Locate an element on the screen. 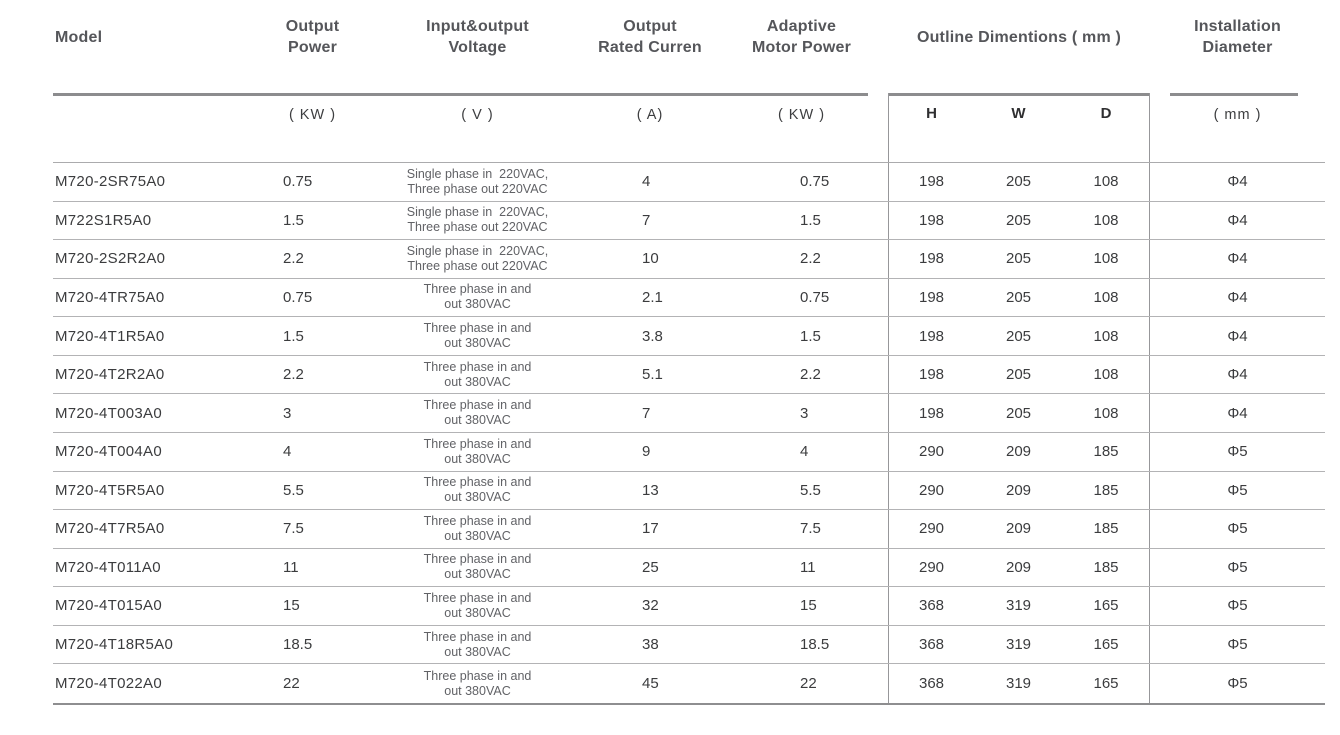 The width and height of the screenshot is (1340, 735). column-header-outline-dimensions: Outline Dimentions ( mm ) is located at coordinates (1019, 37).